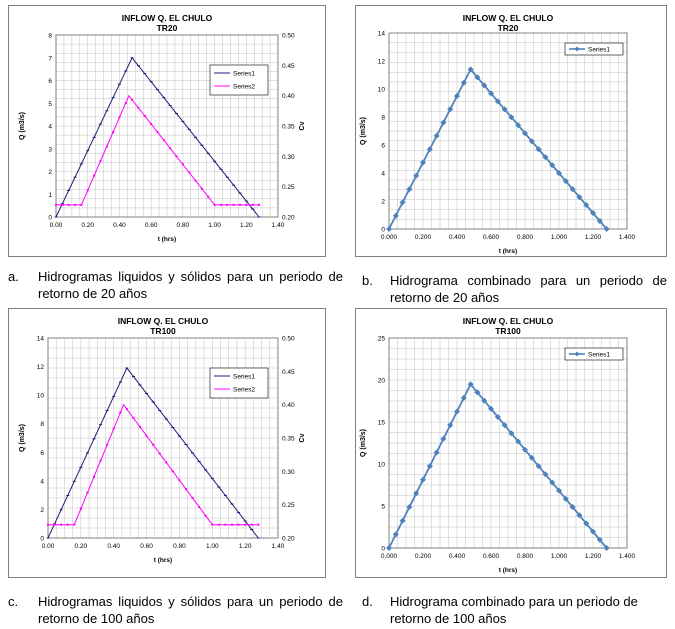 The image size is (675, 629). Describe the element at coordinates (244, 86) in the screenshot. I see `chart-a-legend-label: Series2` at that location.